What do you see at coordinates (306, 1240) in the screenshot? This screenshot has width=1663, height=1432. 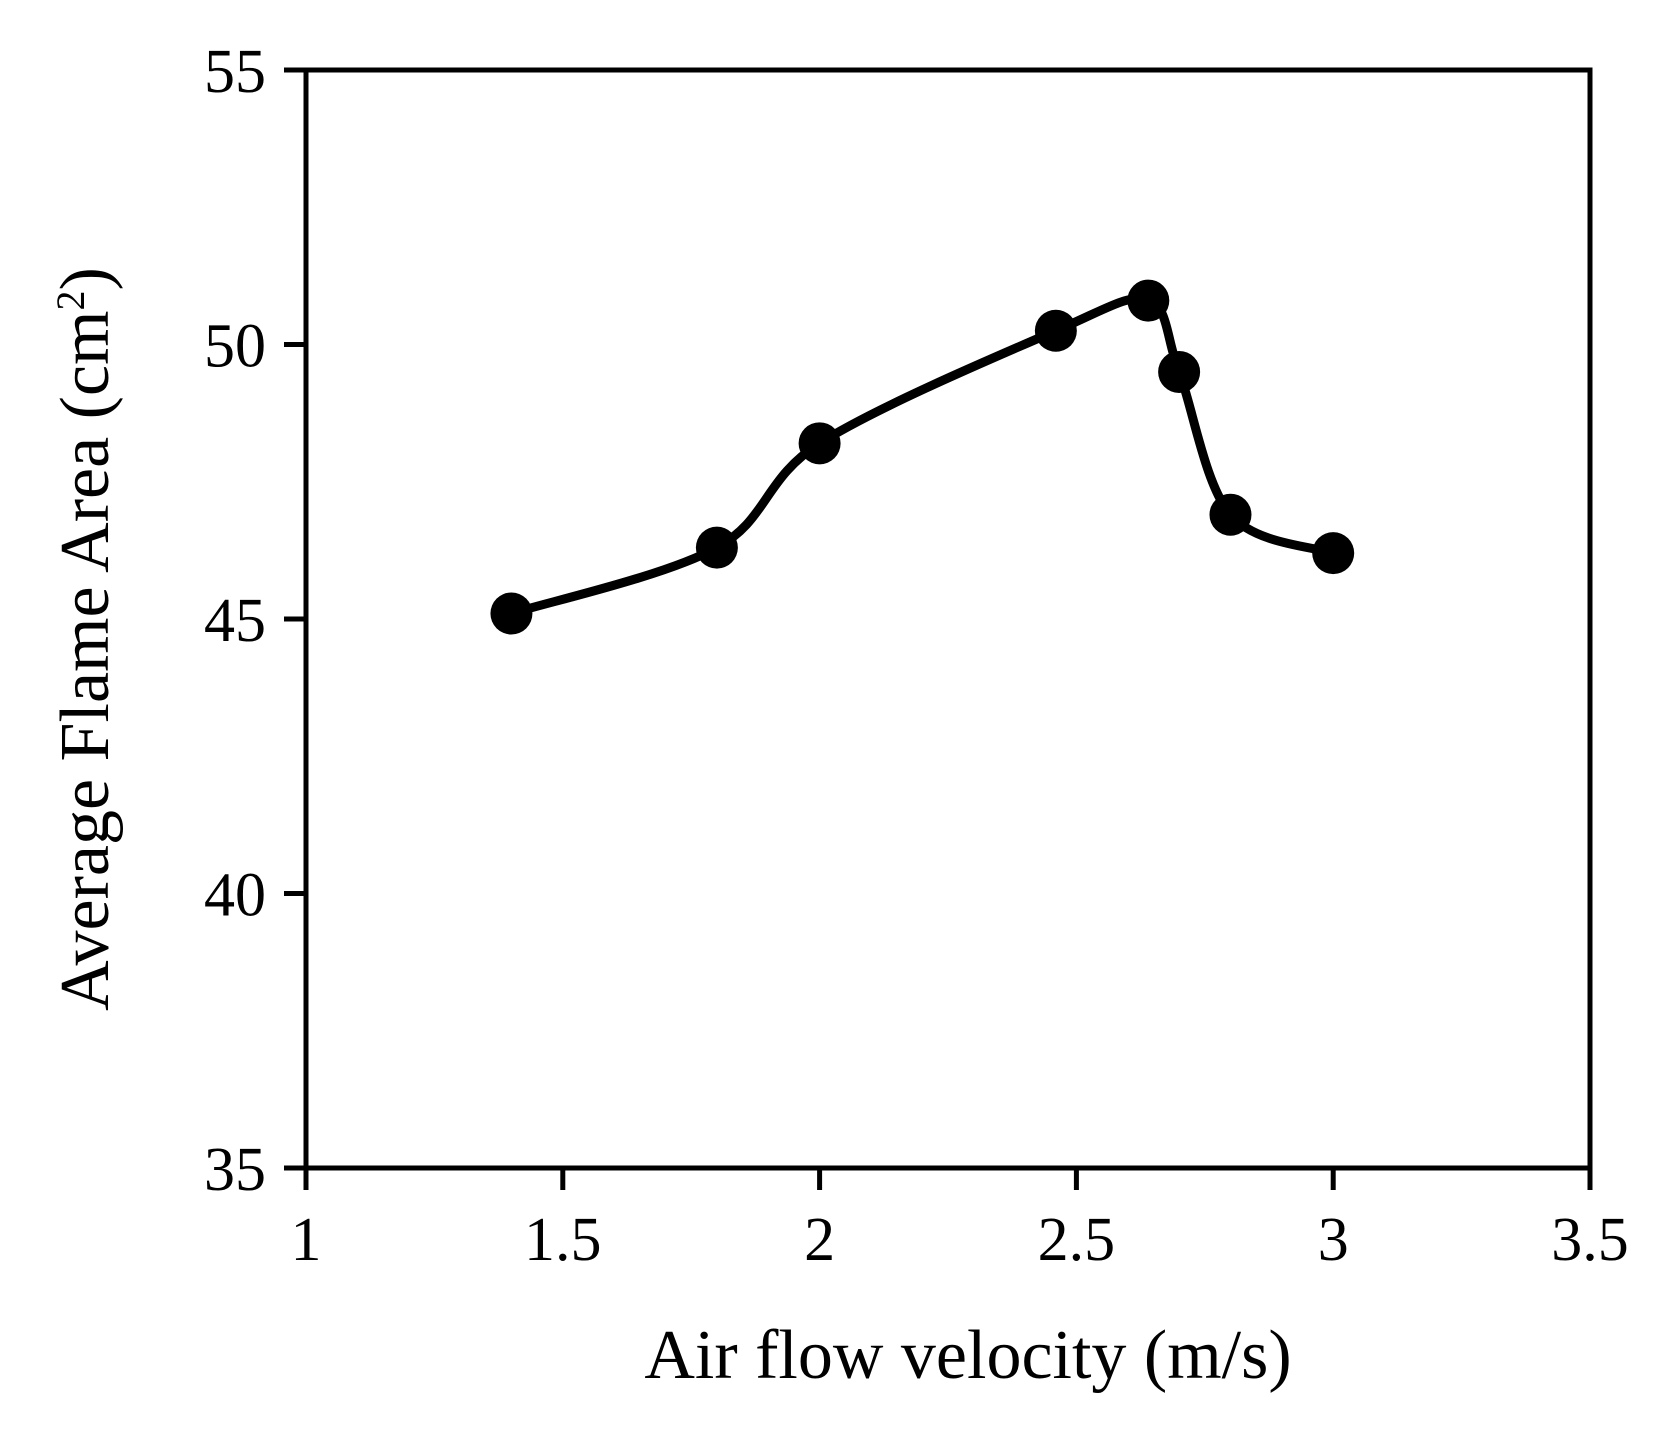 I see `x-tick-label: 1` at bounding box center [306, 1240].